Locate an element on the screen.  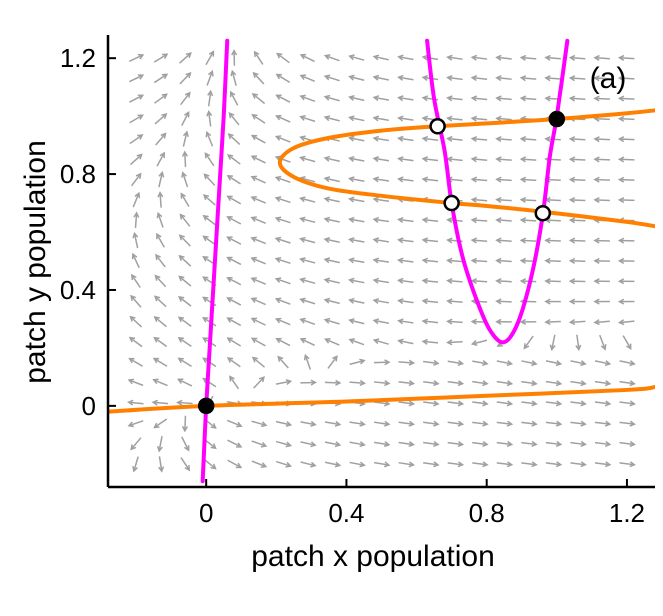
stable-equilibrium-point is located at coordinates (557, 119).